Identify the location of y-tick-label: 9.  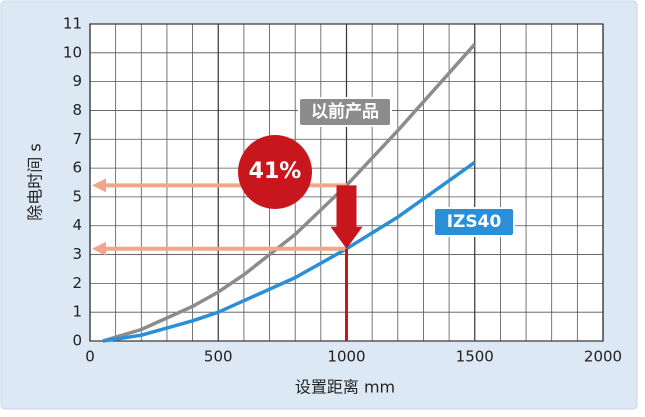
(77, 81).